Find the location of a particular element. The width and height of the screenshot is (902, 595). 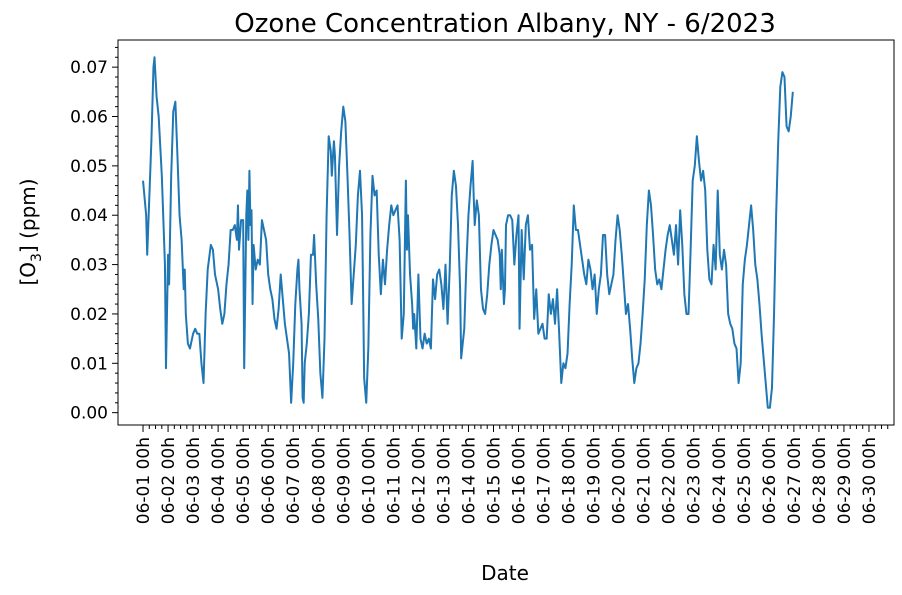

x-tick-label: 06-26 00h is located at coordinates (770, 480).